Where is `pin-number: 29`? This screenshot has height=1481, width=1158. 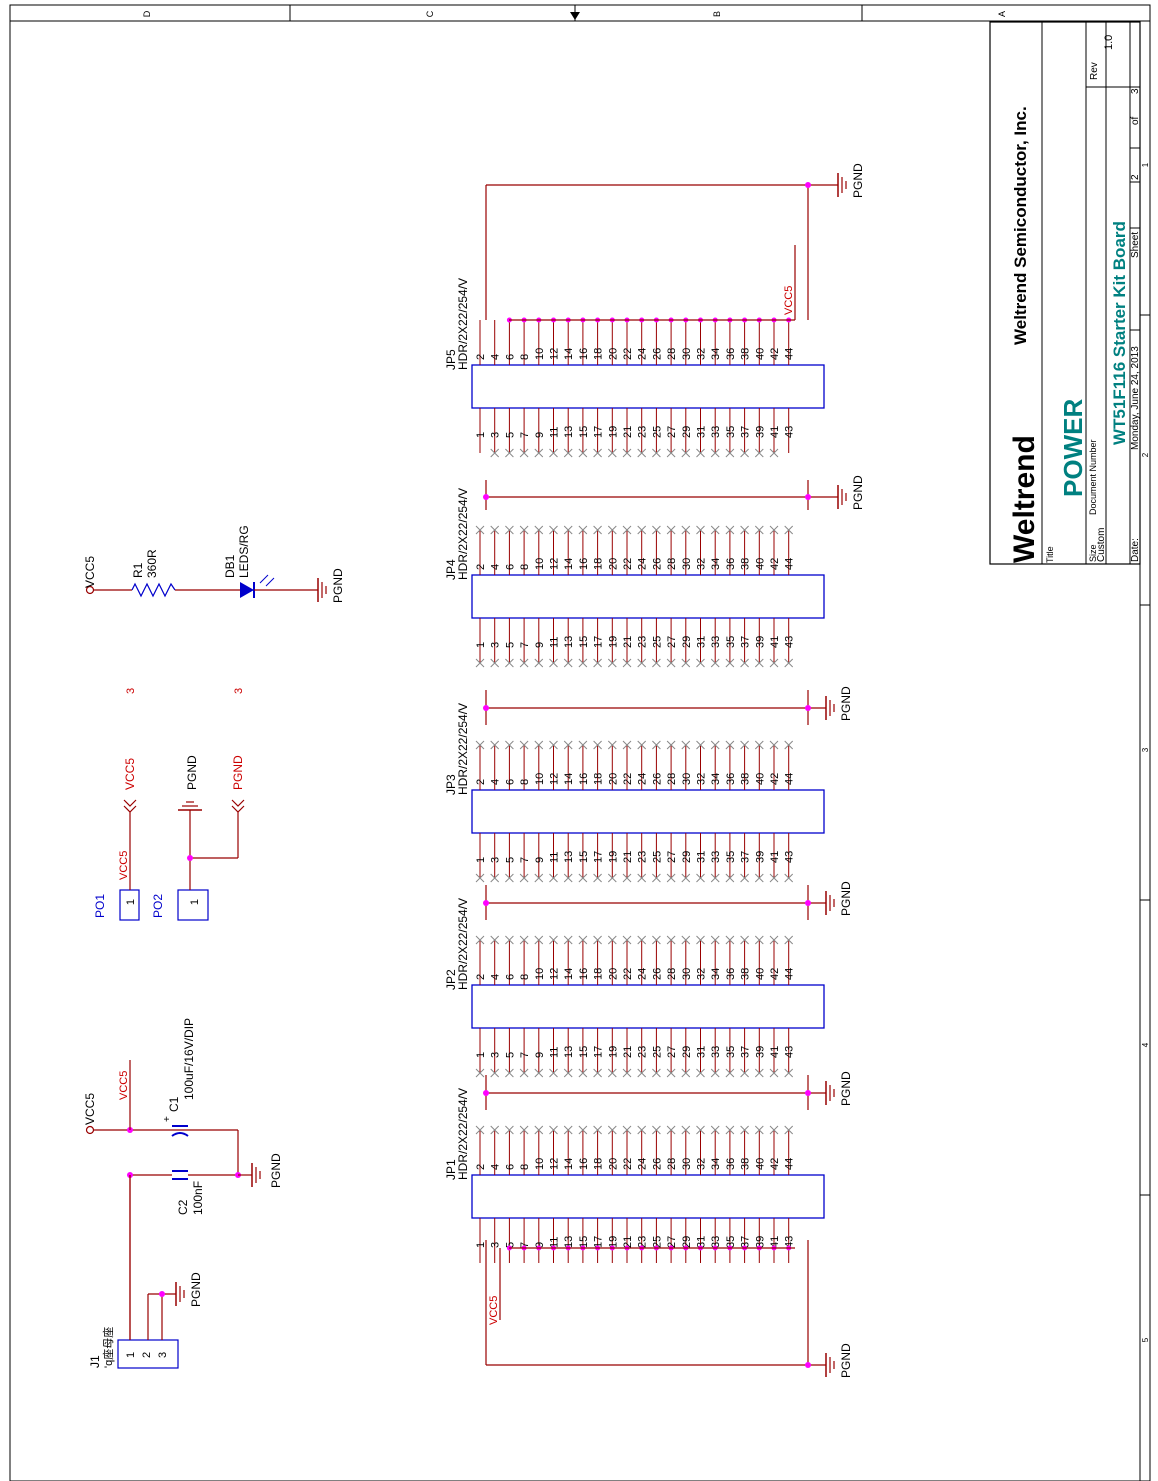
pin-number: 29 is located at coordinates (687, 1052).